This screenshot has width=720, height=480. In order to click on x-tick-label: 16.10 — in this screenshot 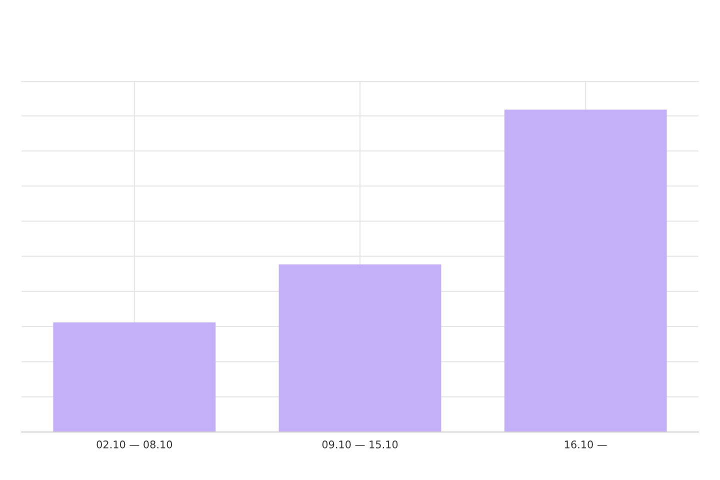, I will do `click(585, 444)`.